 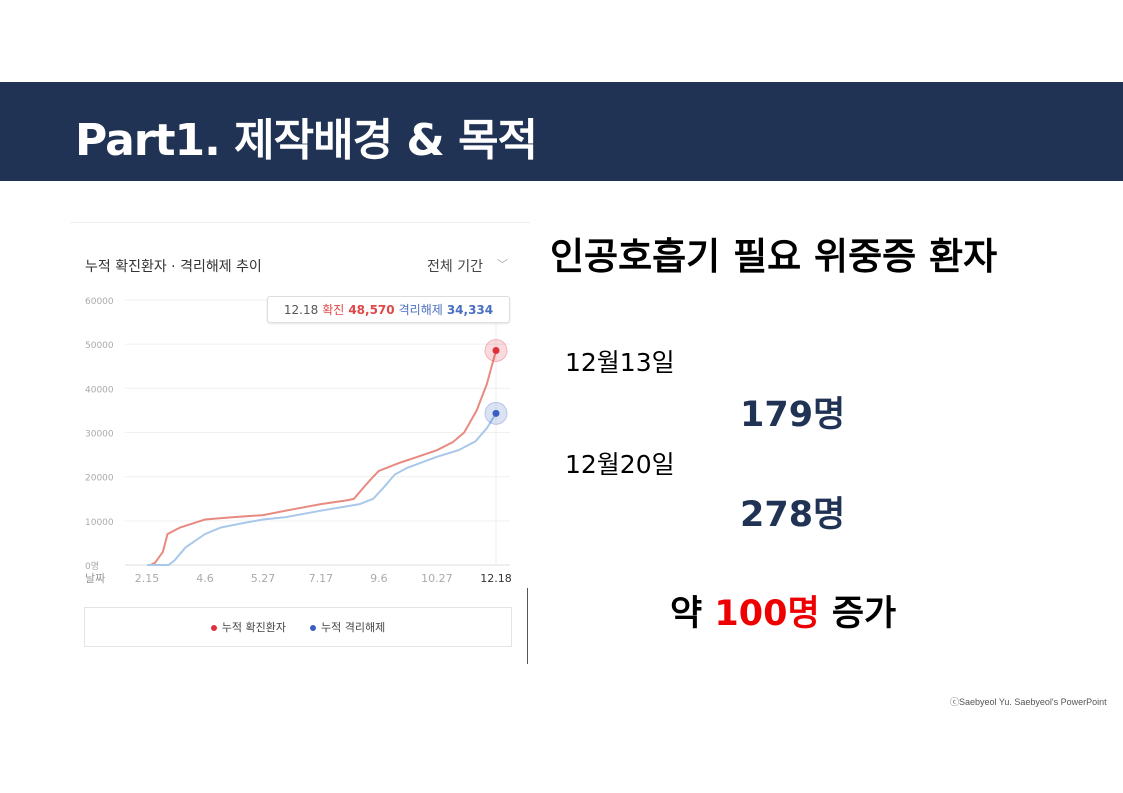 I want to click on summary-text: 약 100명 증가, so click(x=783, y=610).